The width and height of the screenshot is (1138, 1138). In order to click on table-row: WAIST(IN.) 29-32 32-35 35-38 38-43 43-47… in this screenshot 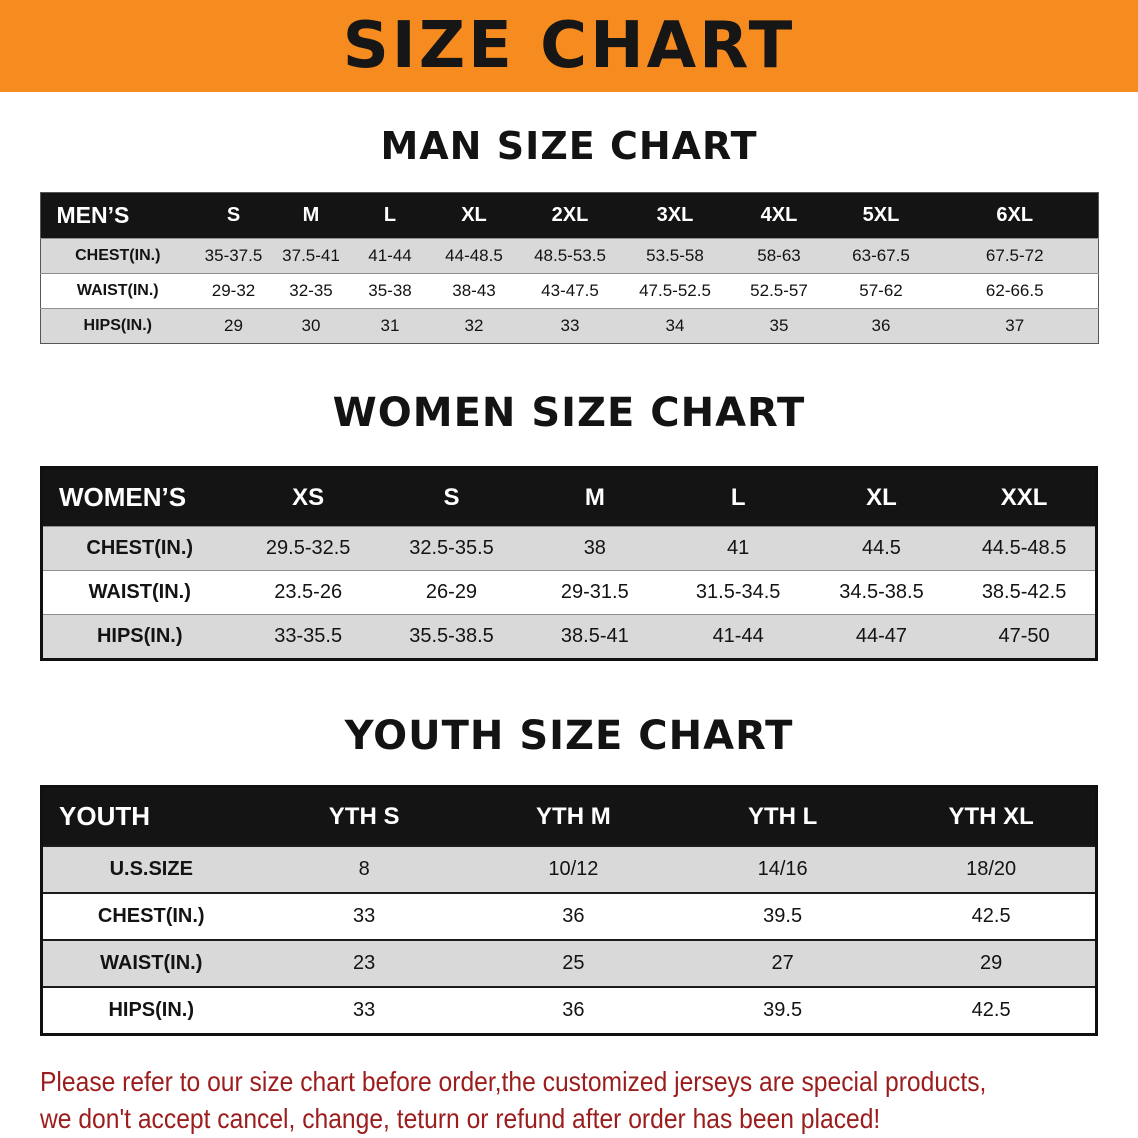, I will do `click(569, 291)`.